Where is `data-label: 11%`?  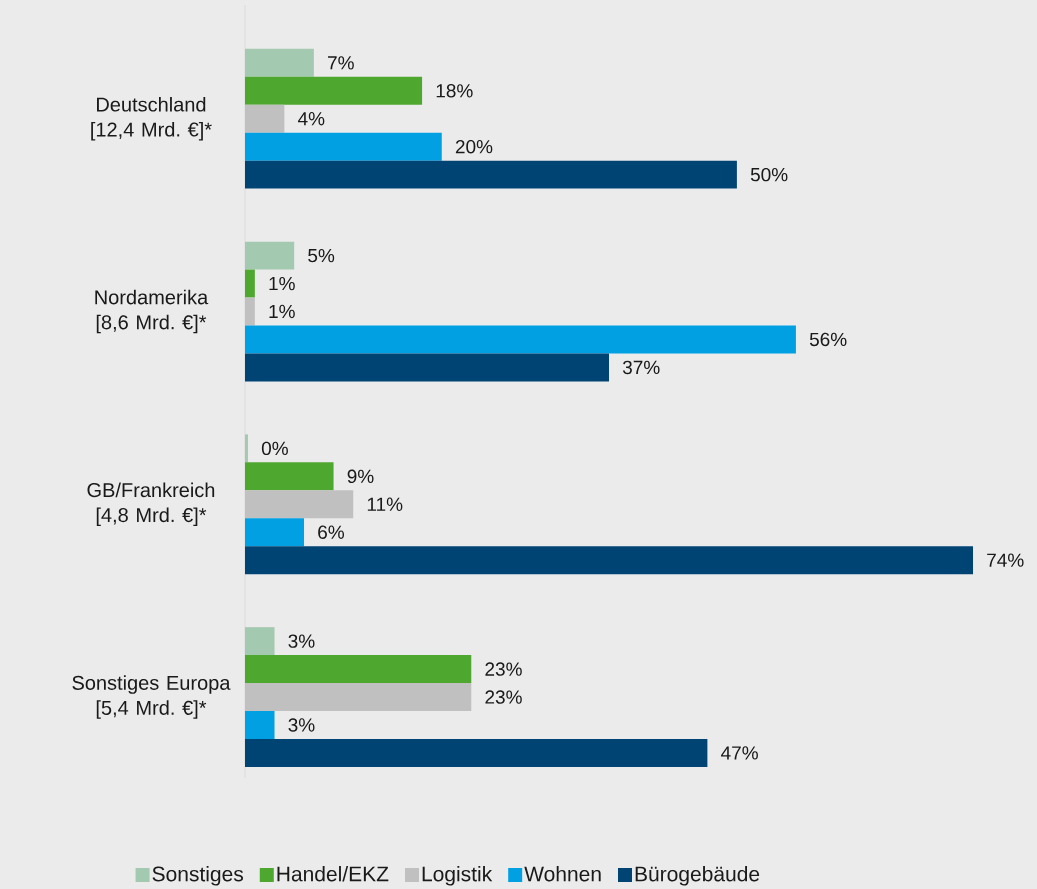
data-label: 11% is located at coordinates (385, 504).